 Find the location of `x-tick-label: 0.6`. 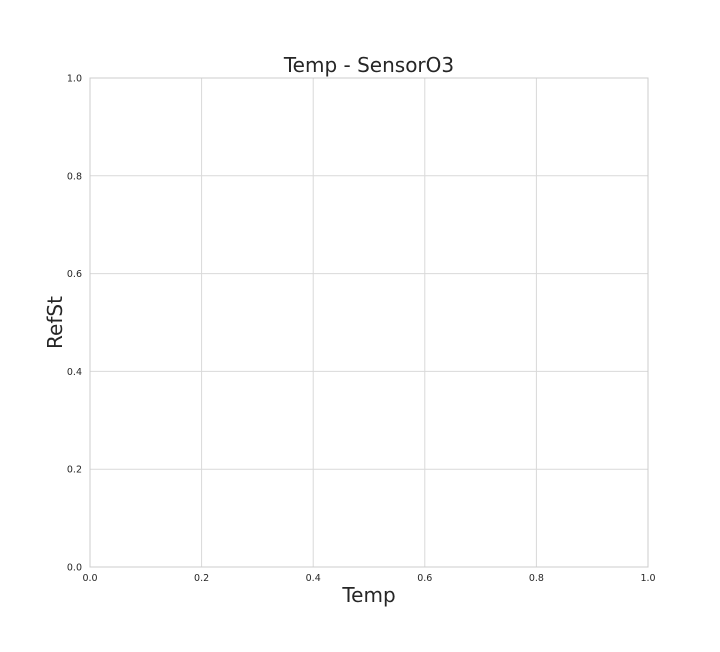

x-tick-label: 0.6 is located at coordinates (424, 578).